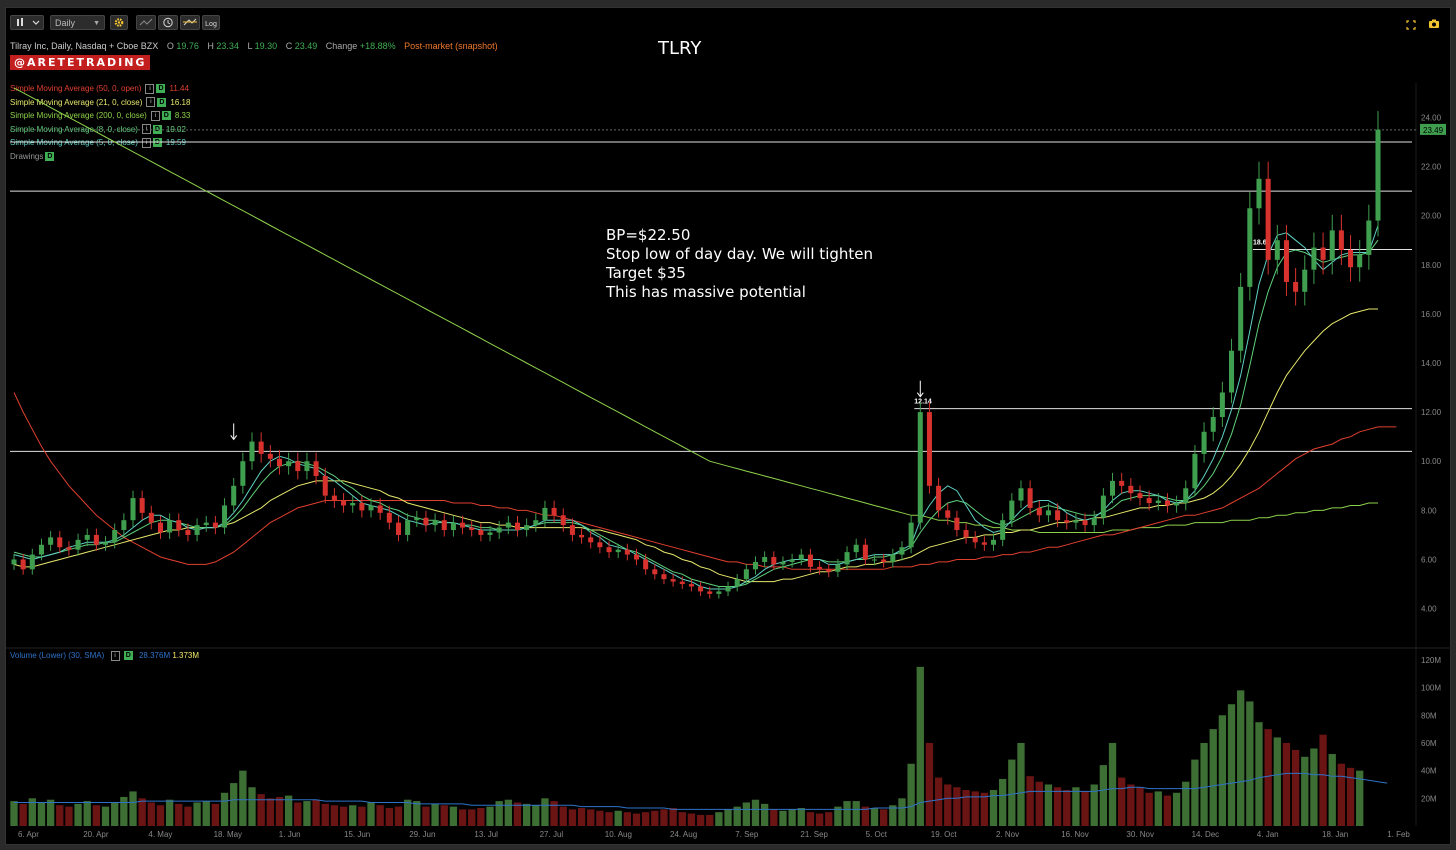 Image resolution: width=1456 pixels, height=850 pixels. I want to click on info-icon: i, so click(155, 115).